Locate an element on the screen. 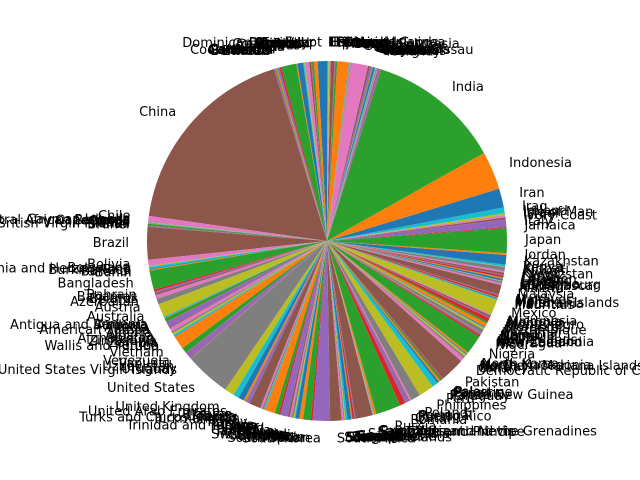  slice-label: Samoa is located at coordinates (400, 432).